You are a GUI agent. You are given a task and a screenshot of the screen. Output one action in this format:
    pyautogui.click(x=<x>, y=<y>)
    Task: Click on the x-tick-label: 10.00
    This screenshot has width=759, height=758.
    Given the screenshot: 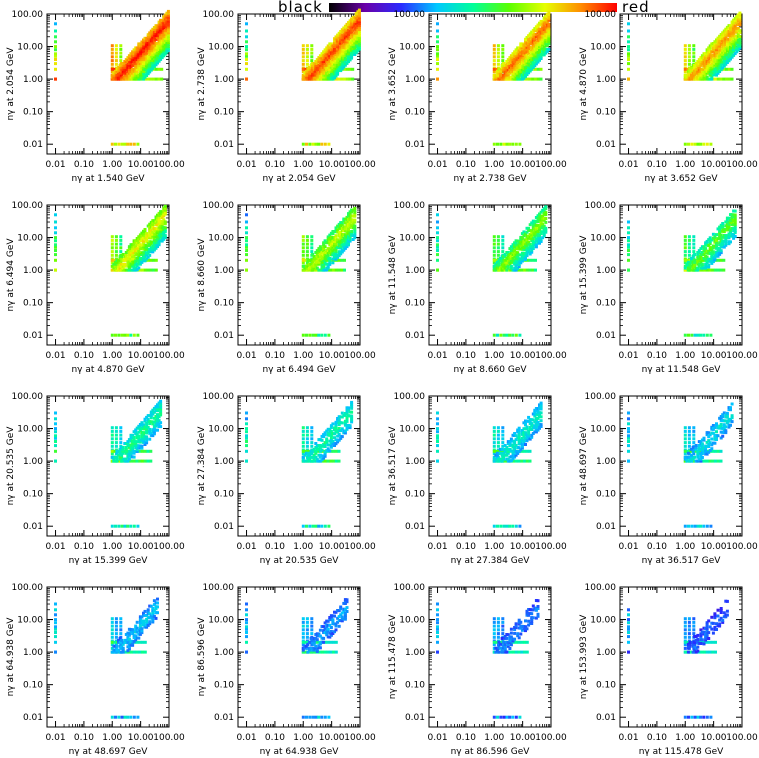 What is the action you would take?
    pyautogui.click(x=714, y=356)
    